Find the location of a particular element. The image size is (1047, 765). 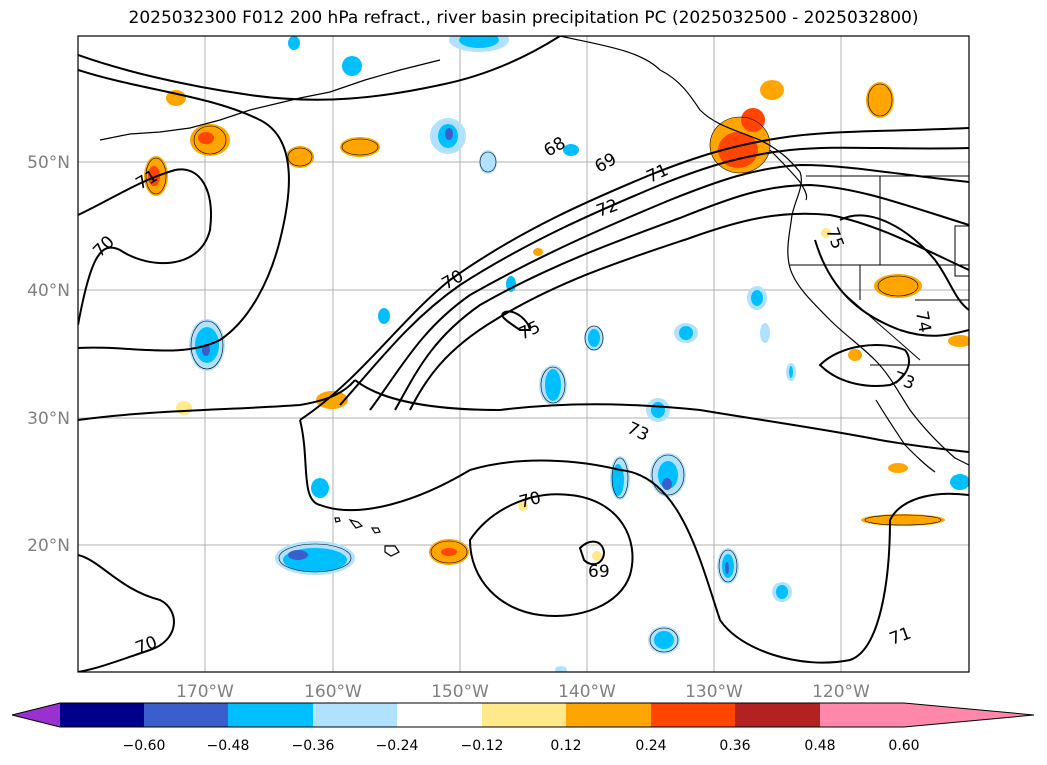

colorbar-tick-label: −0.12 is located at coordinates (482, 746).